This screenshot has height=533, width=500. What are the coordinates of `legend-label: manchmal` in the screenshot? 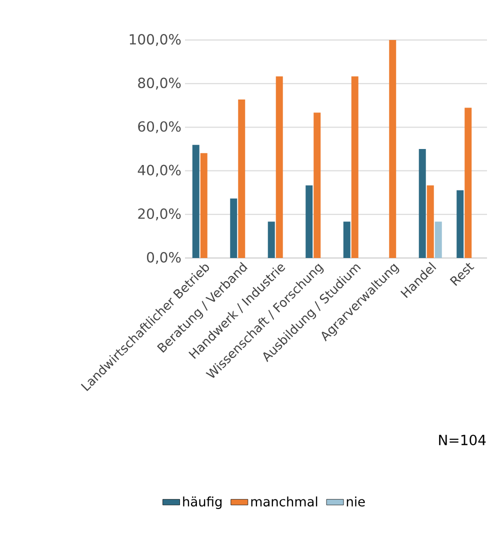 It's located at (284, 501).